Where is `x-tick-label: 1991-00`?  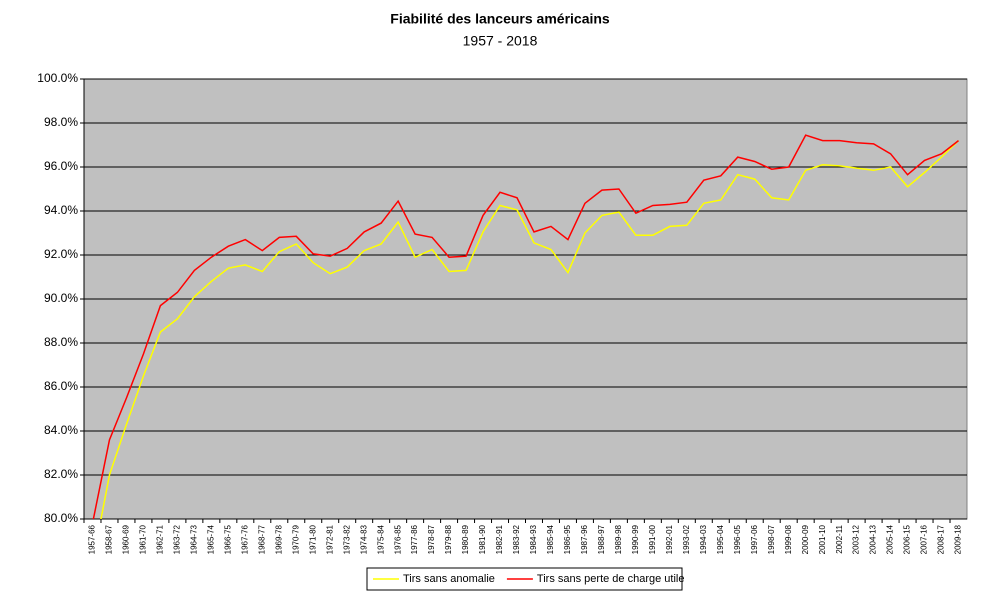
x-tick-label: 1991-00 is located at coordinates (652, 539).